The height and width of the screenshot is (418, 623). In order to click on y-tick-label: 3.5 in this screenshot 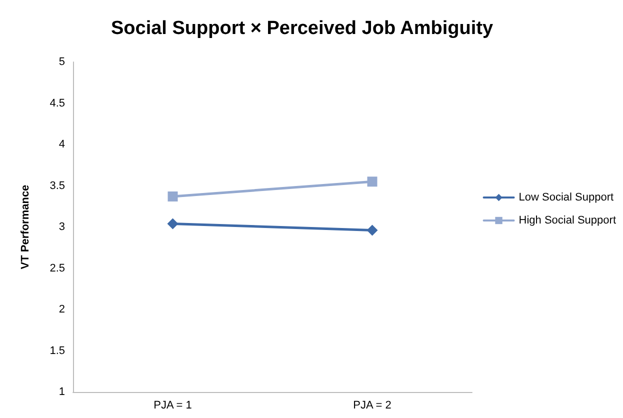, I will do `click(57, 186)`.